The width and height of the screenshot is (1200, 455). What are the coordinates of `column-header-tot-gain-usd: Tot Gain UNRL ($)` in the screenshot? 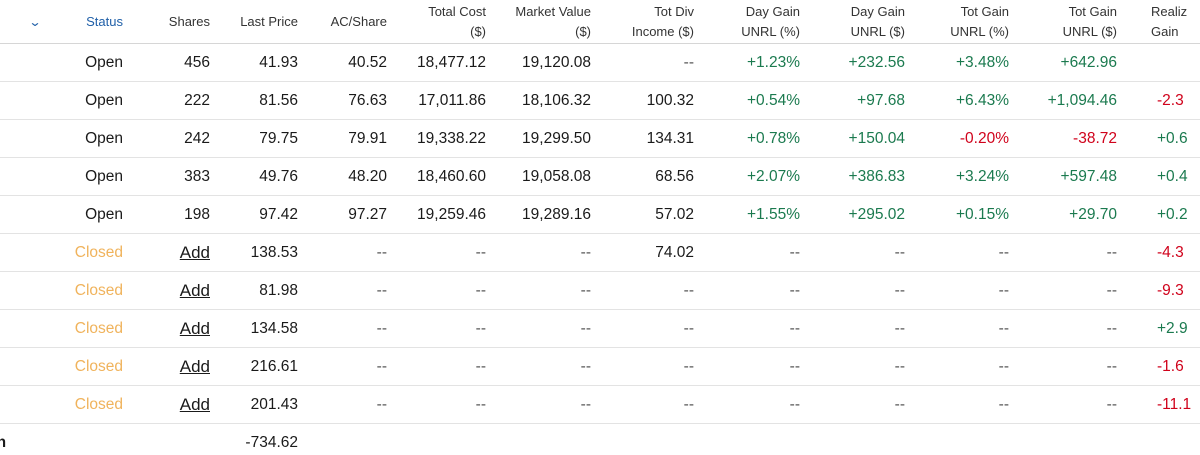 It's located at (1063, 22).